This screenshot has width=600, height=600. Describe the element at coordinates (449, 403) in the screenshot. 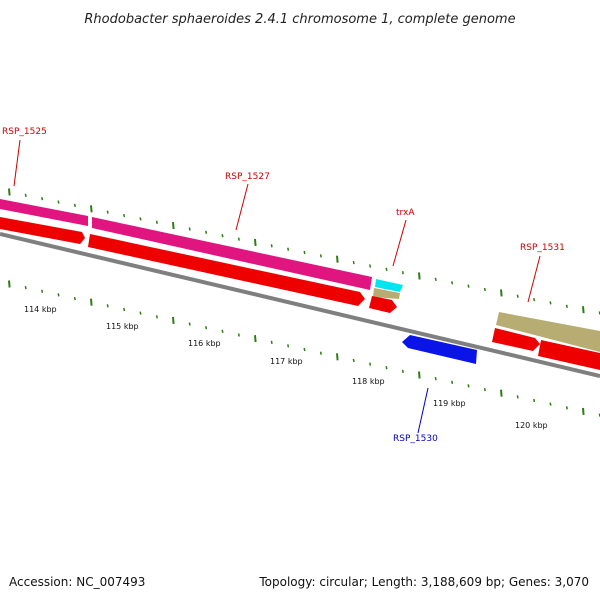

I see `scale-label: 119 kbp` at that location.